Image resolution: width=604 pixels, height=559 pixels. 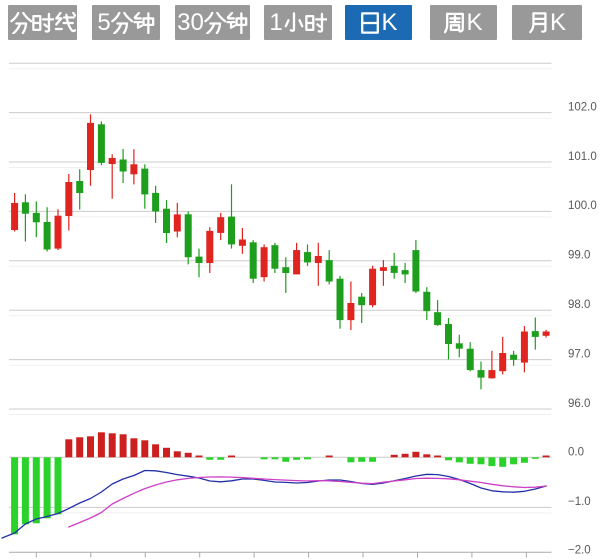 What do you see at coordinates (582, 206) in the screenshot?
I see `svg-text: 100.0` at bounding box center [582, 206].